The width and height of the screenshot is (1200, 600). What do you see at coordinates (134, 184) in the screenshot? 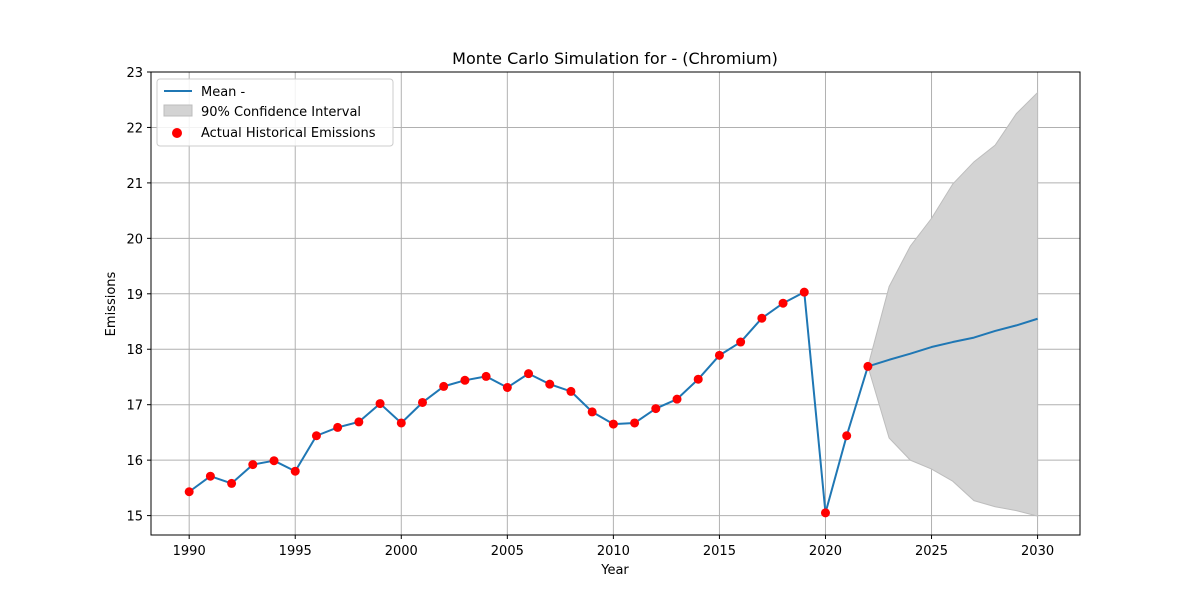
I see `y-tick-label: 21` at bounding box center [134, 184].